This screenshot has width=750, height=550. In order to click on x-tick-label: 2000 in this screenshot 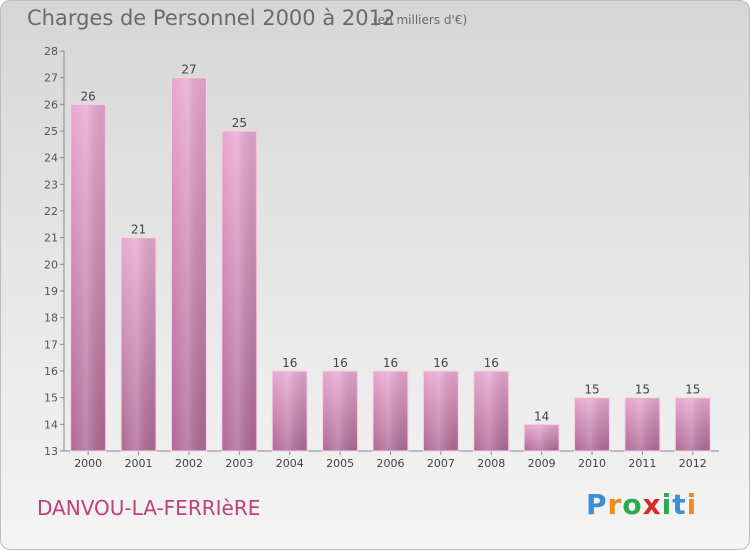, I will do `click(88, 463)`.